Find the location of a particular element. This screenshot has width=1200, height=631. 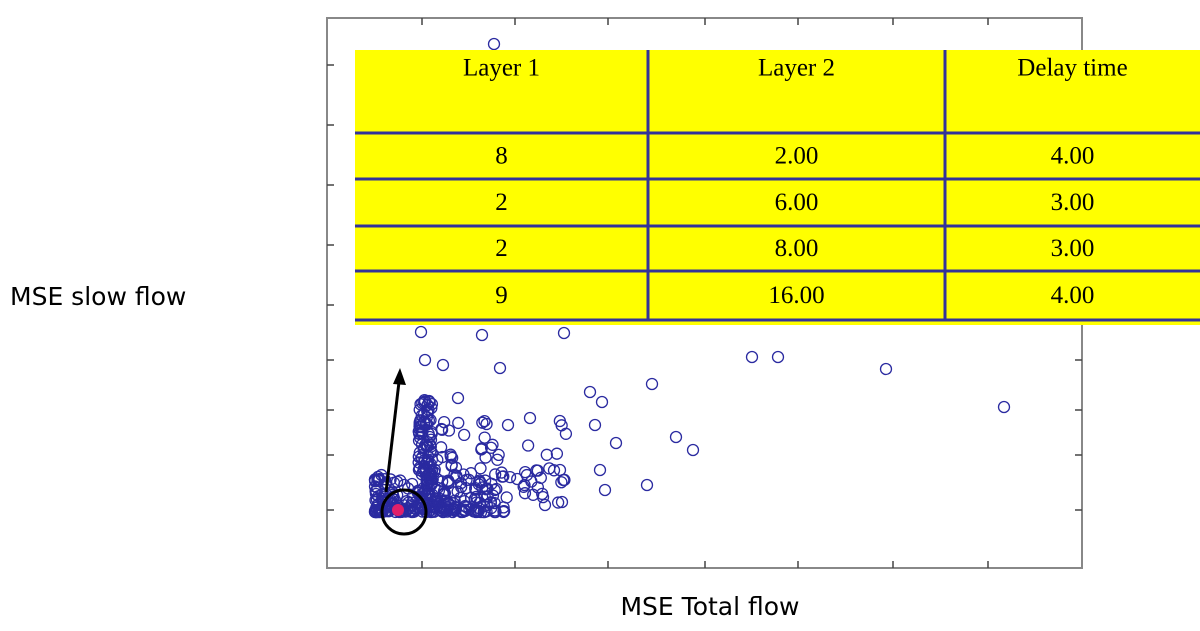

table-cell: 16.00 is located at coordinates (796, 295).